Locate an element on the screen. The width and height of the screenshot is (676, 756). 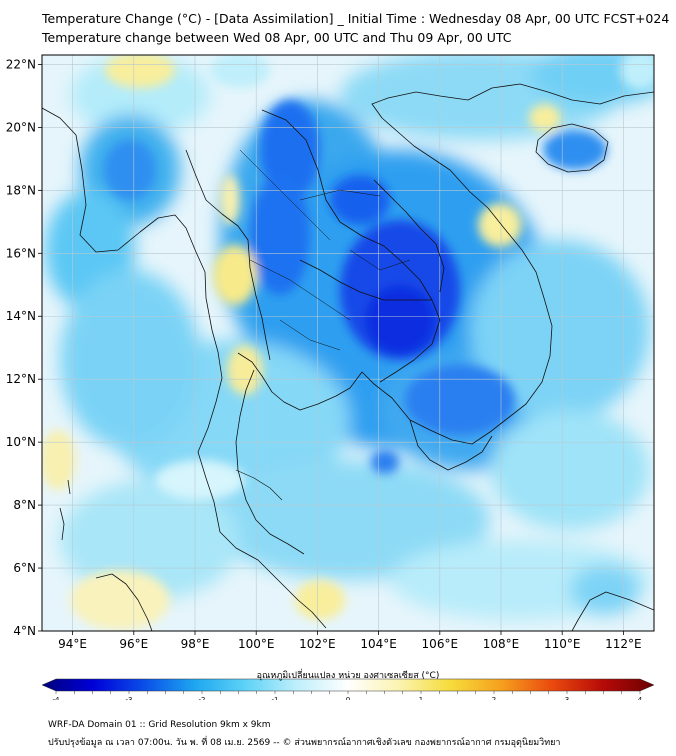
lat-tick-label: 22°N is located at coordinates (21, 64).